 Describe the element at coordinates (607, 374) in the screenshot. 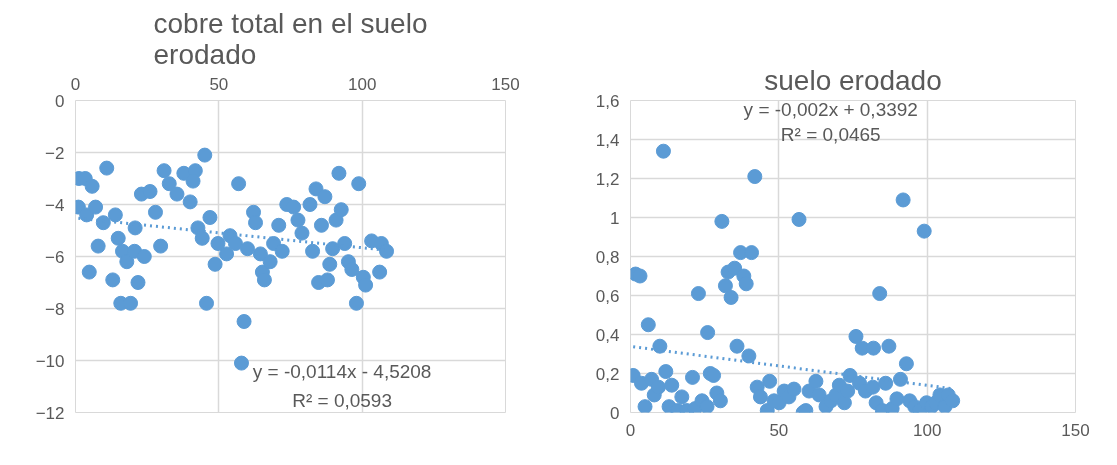

I see `y-tick-label: 0,2` at that location.